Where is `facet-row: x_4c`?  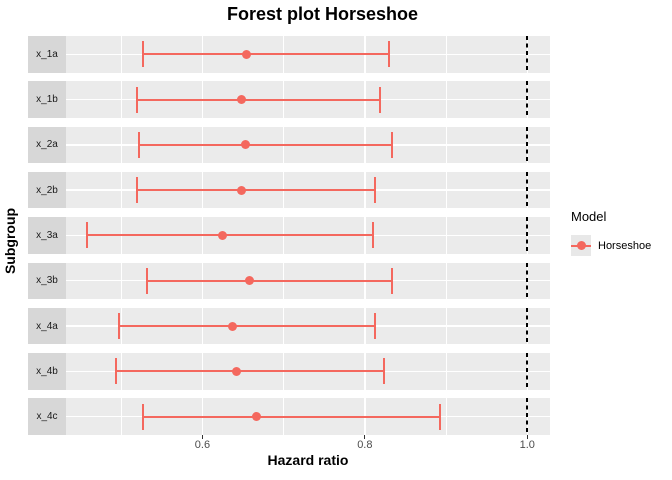
facet-row: x_4c is located at coordinates (336, 416).